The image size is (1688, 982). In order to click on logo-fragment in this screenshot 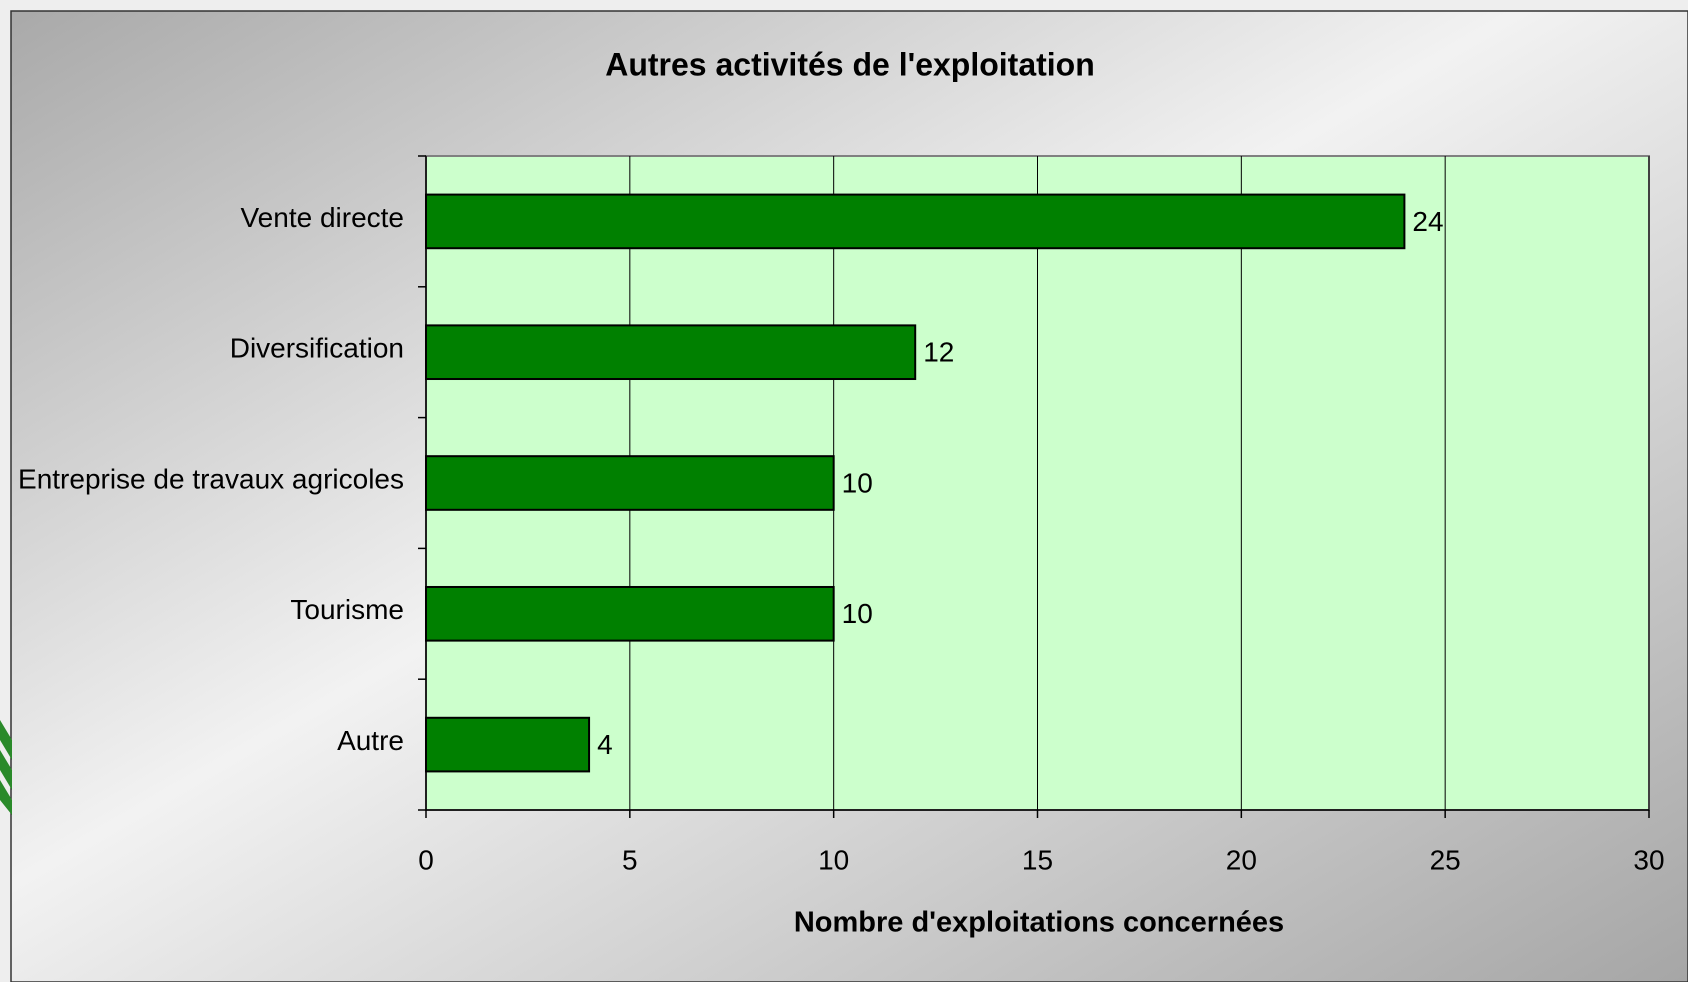, I will do `click(6, 767)`.